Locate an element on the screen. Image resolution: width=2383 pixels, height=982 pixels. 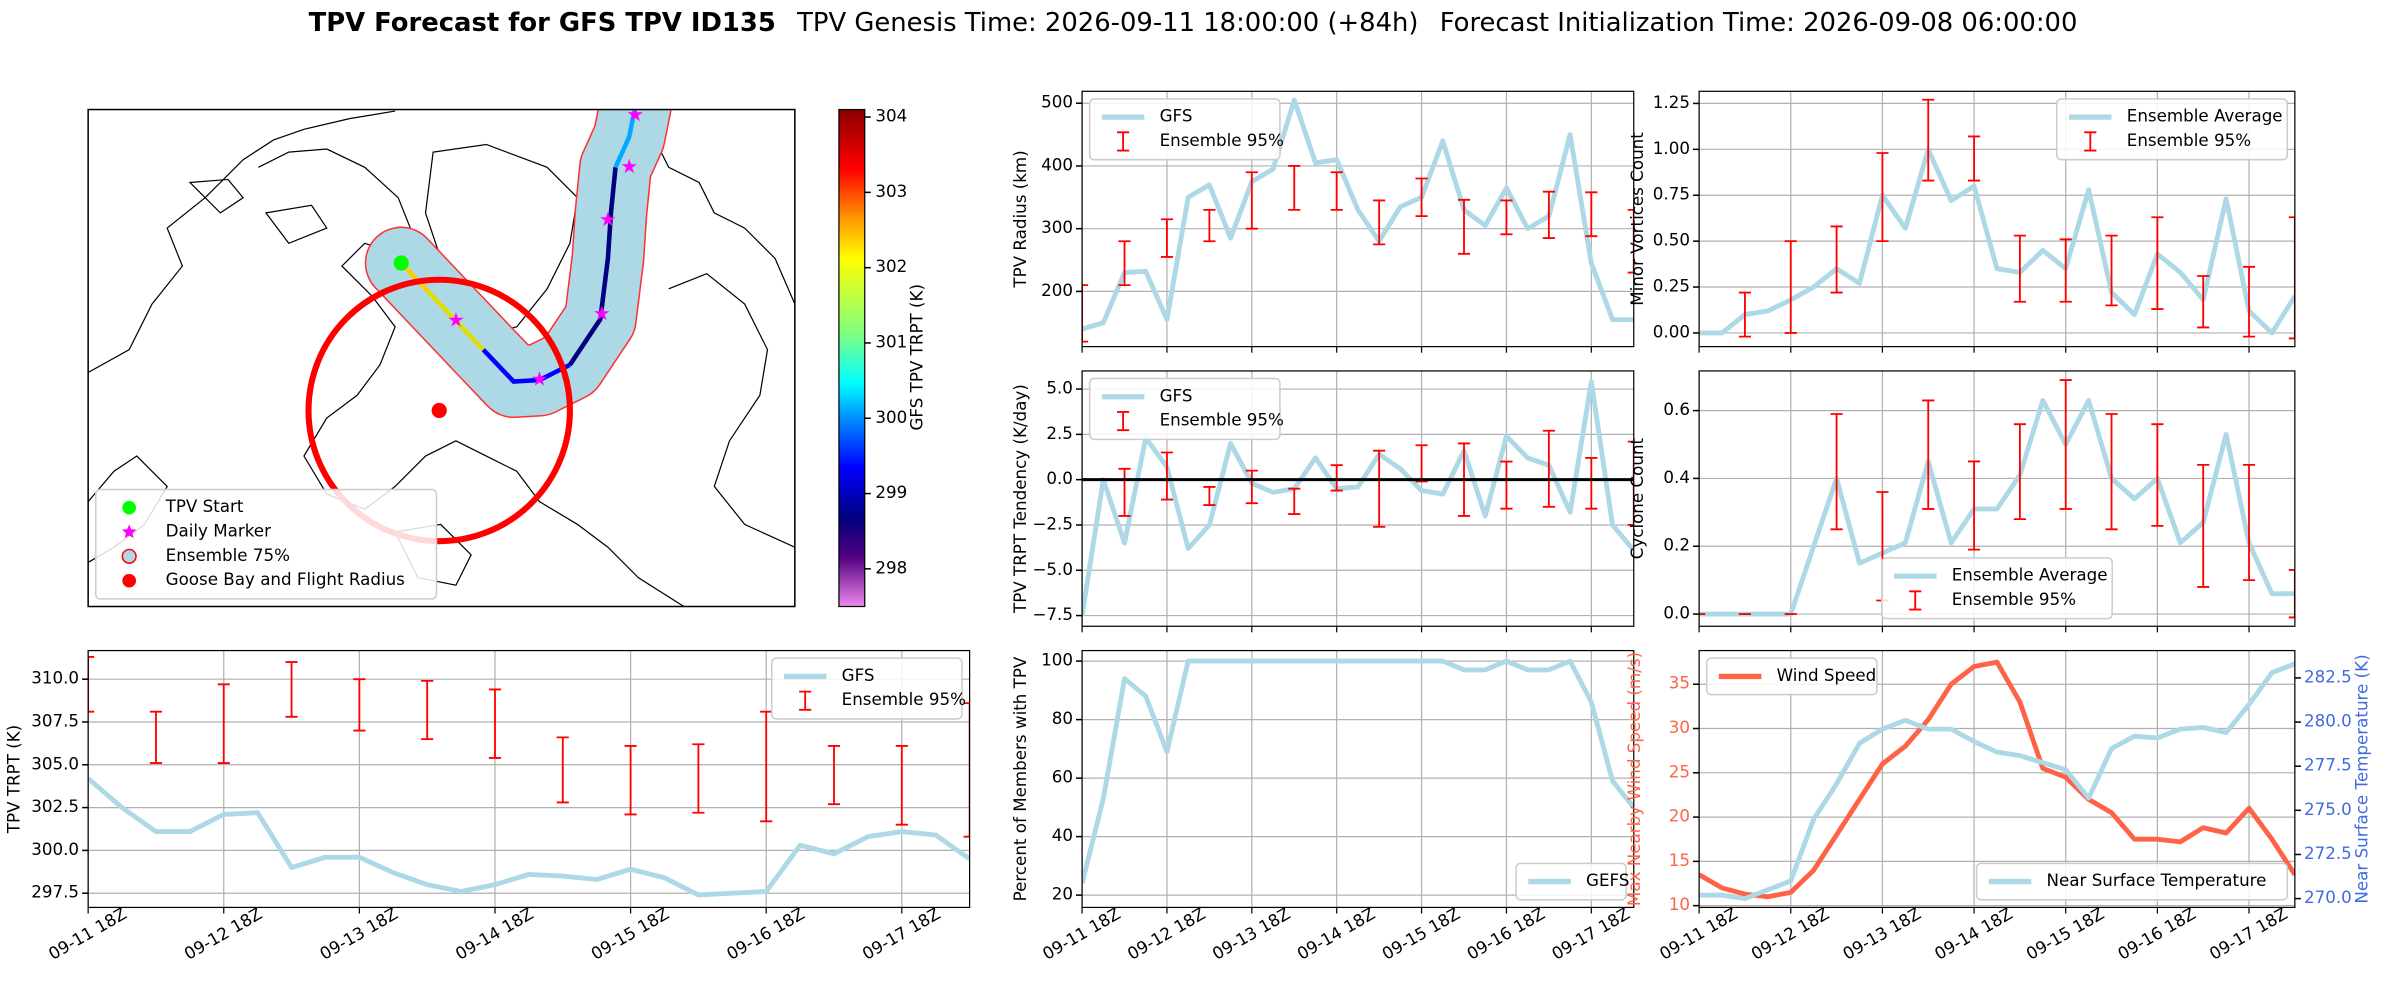
colorbar-tick-label: 299 is located at coordinates (891, 492).